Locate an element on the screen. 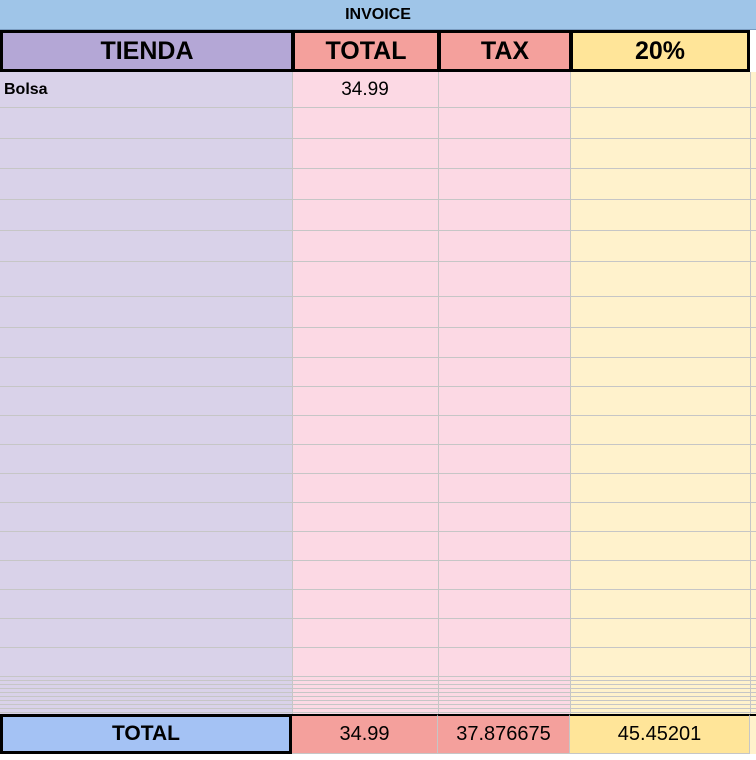 This screenshot has height=760, width=756. footer-value: 45.45201 is located at coordinates (660, 734).